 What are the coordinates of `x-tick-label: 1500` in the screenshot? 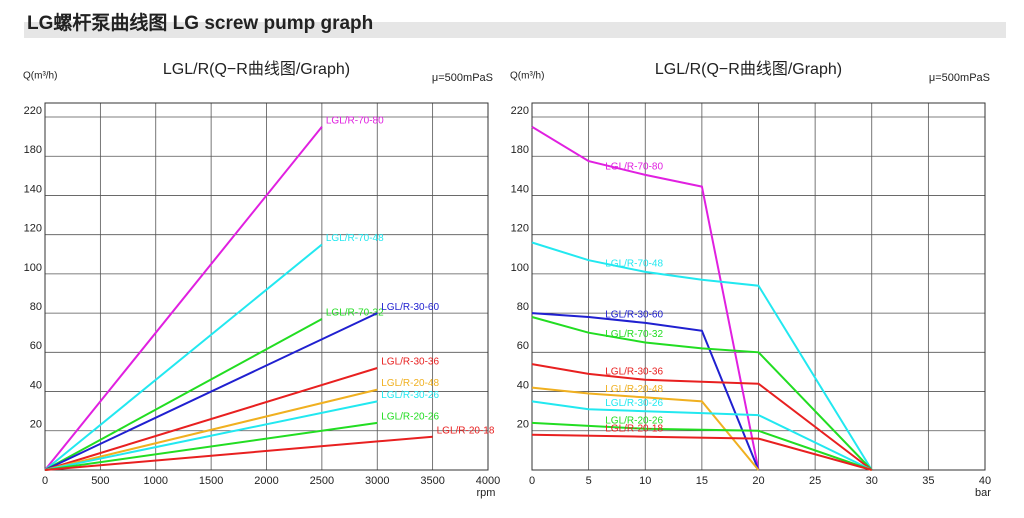 It's located at (211, 481).